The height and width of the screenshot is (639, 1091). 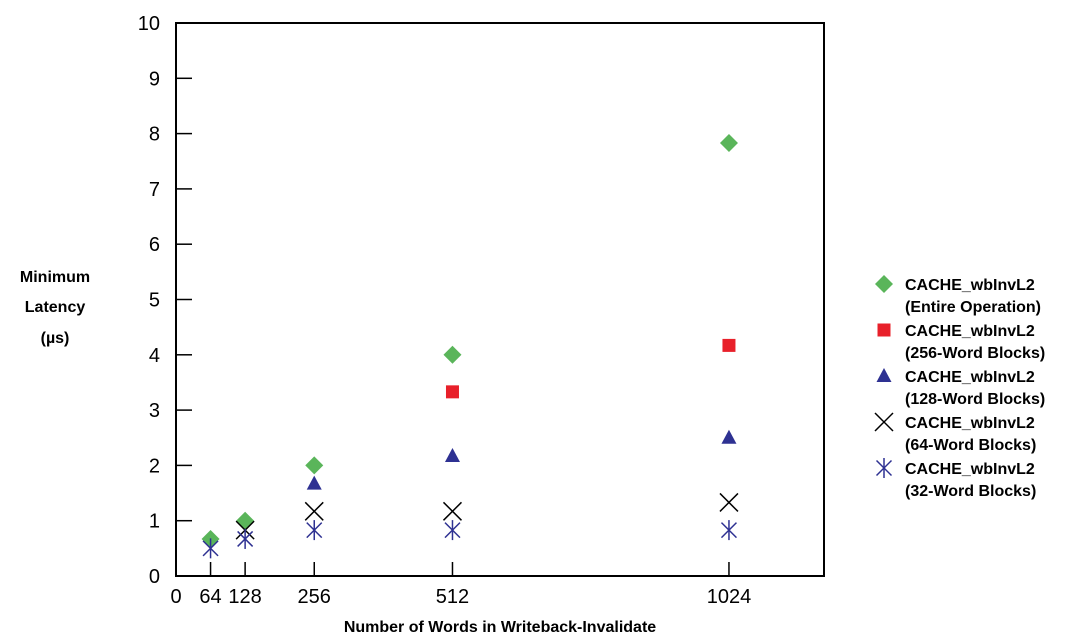 What do you see at coordinates (154, 301) in the screenshot?
I see `y-tick-label: 5` at bounding box center [154, 301].